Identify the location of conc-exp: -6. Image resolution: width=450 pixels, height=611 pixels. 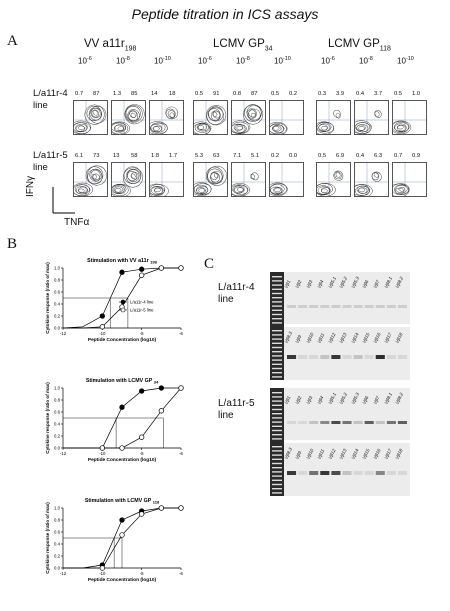
(89, 59).